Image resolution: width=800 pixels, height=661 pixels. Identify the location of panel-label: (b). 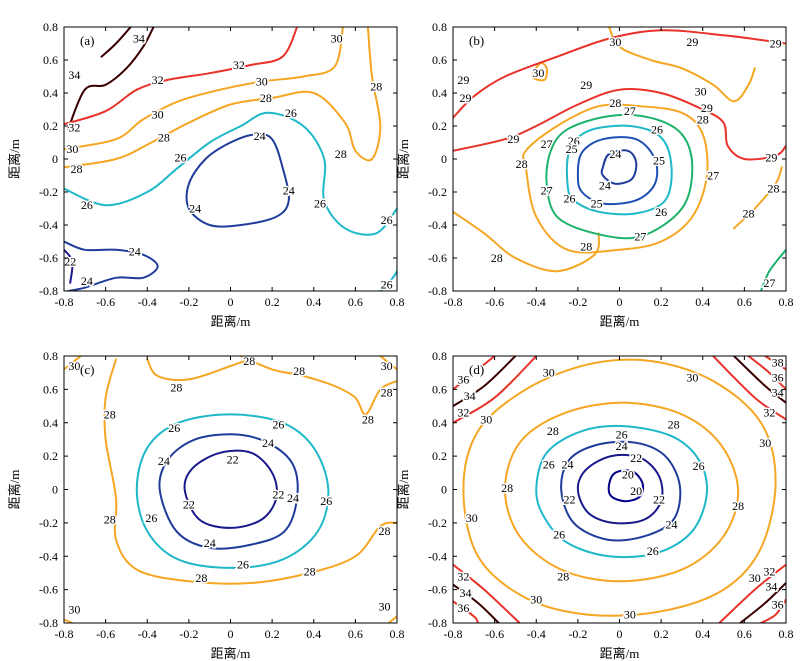
(476, 40).